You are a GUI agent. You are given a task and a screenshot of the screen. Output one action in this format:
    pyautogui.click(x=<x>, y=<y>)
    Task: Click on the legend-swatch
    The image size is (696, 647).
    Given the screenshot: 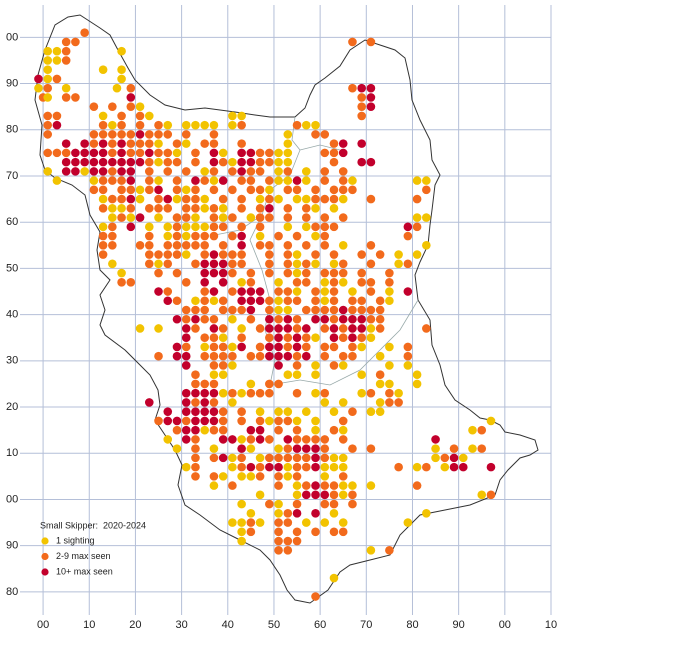 What is the action you would take?
    pyautogui.click(x=45, y=541)
    